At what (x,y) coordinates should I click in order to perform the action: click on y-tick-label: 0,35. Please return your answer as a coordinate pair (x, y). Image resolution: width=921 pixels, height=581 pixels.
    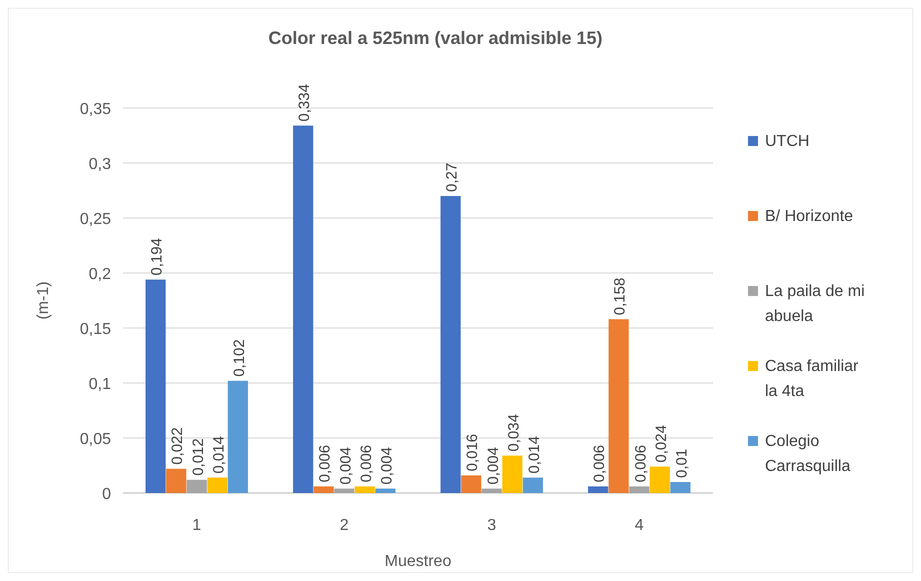
    Looking at the image, I should click on (96, 109).